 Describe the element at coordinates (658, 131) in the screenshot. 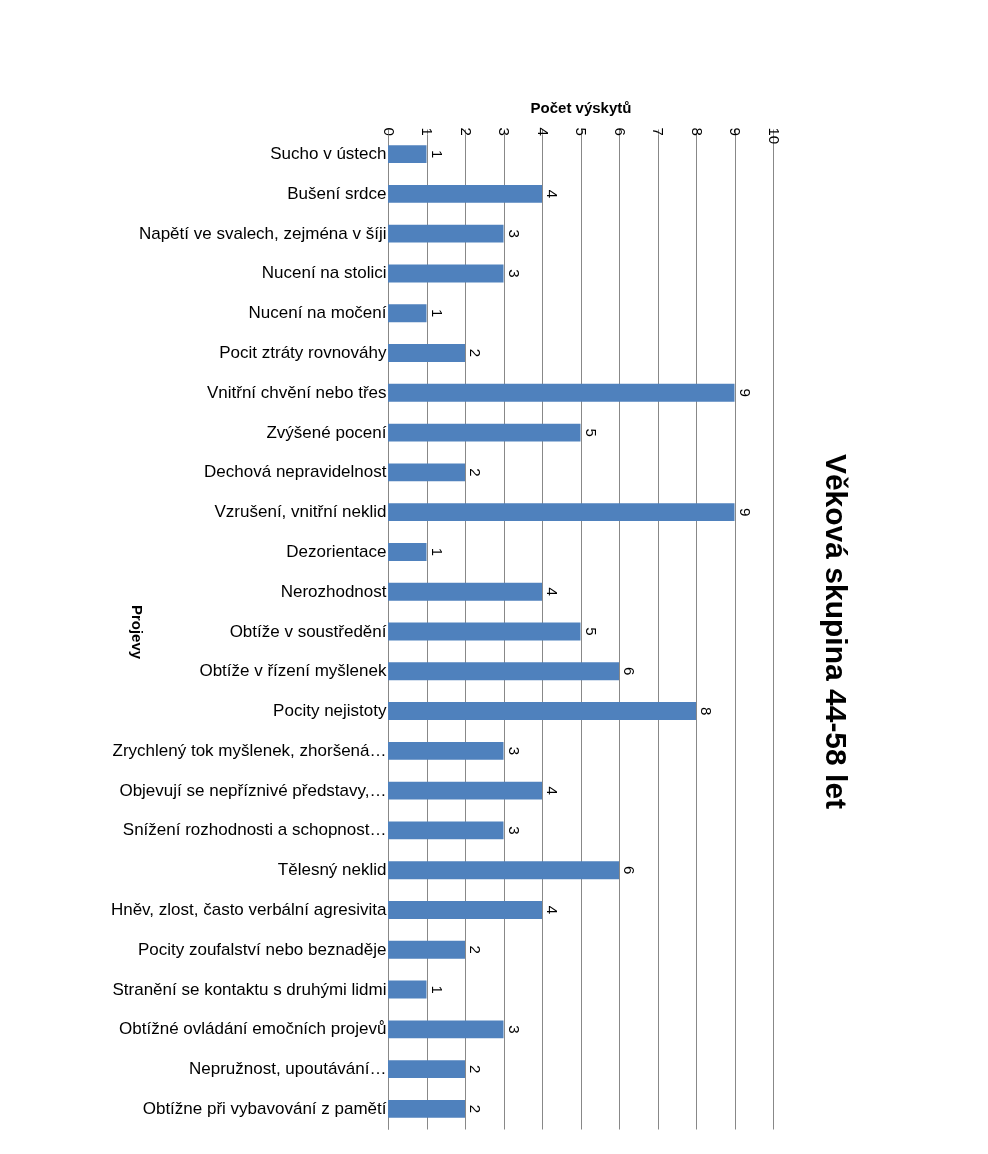

I see `x-tick-label: 7` at that location.